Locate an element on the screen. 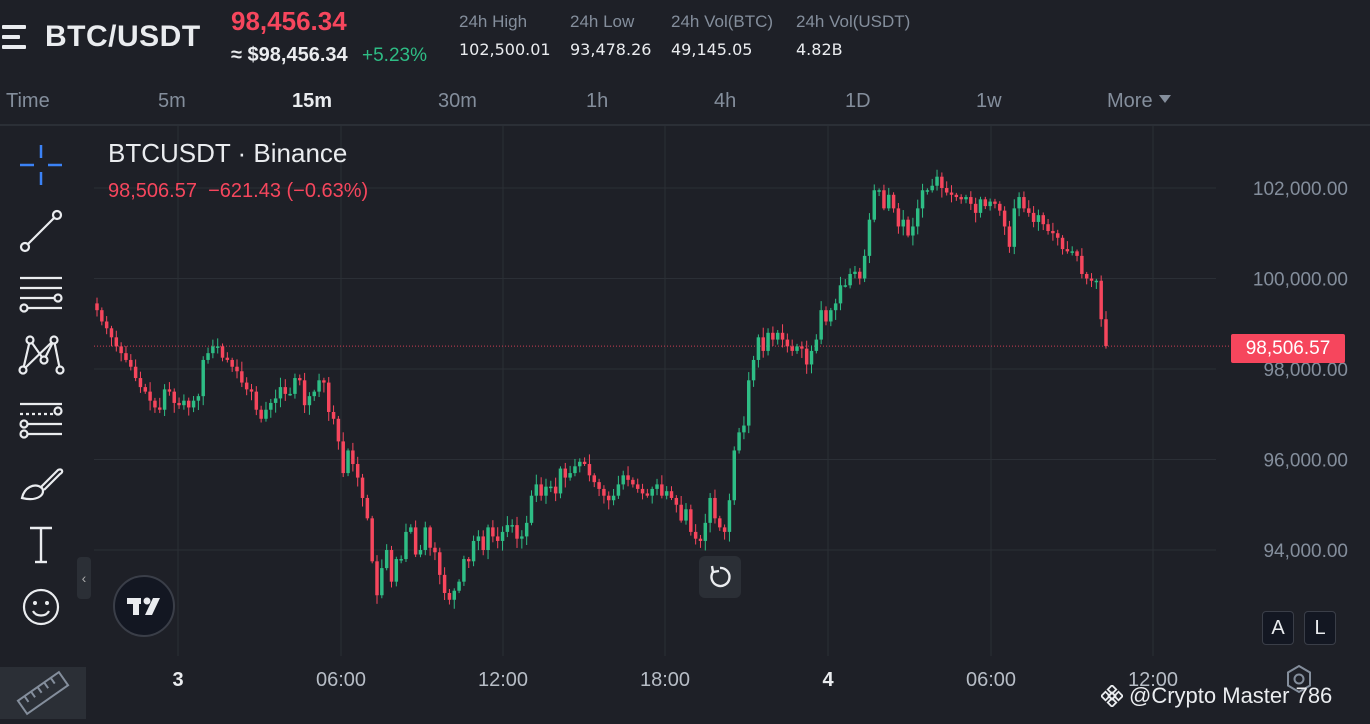  tab-time: Time is located at coordinates (28, 101).